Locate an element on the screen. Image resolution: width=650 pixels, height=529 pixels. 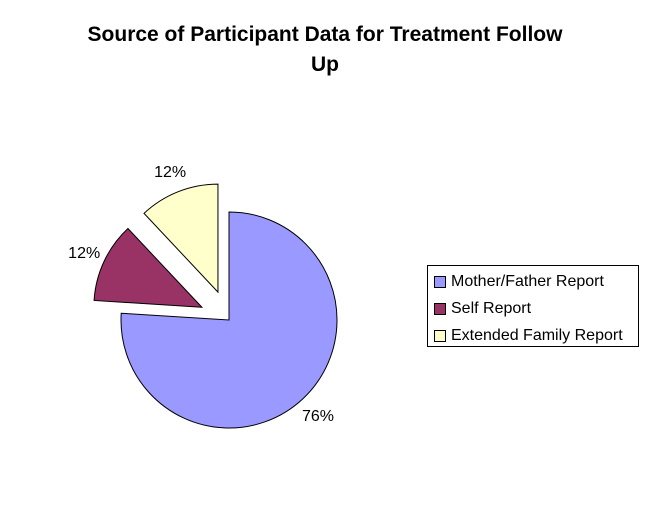
legend-item-mother-father: Mother/Father Report is located at coordinates (536, 281).